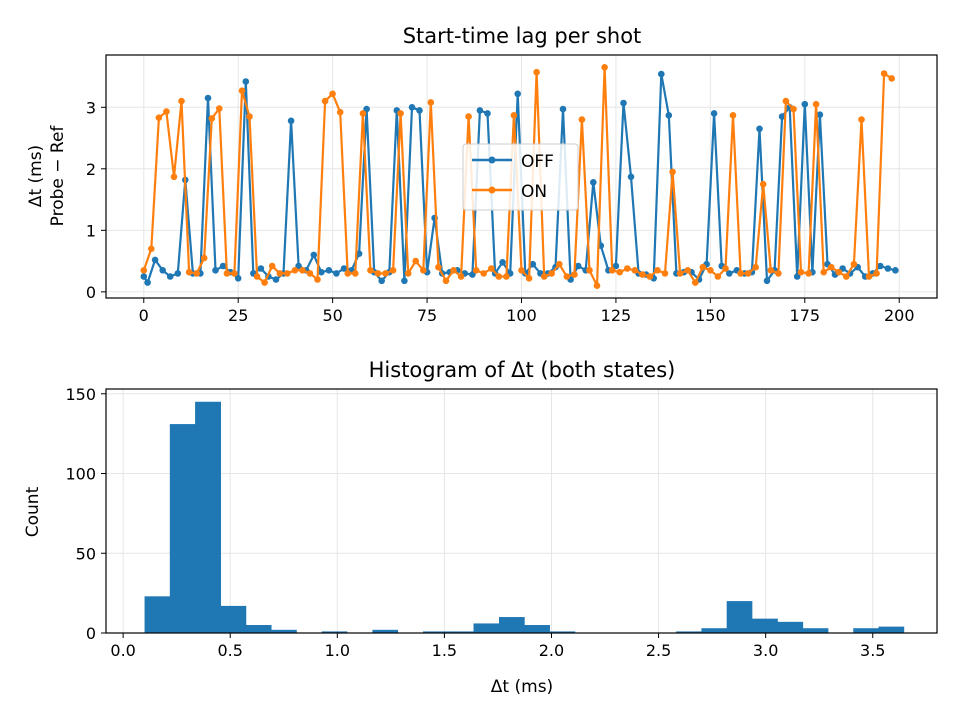 The width and height of the screenshot is (960, 720). What do you see at coordinates (872, 650) in the screenshot?
I see `bottom-x-tick-label: 3.5` at bounding box center [872, 650].